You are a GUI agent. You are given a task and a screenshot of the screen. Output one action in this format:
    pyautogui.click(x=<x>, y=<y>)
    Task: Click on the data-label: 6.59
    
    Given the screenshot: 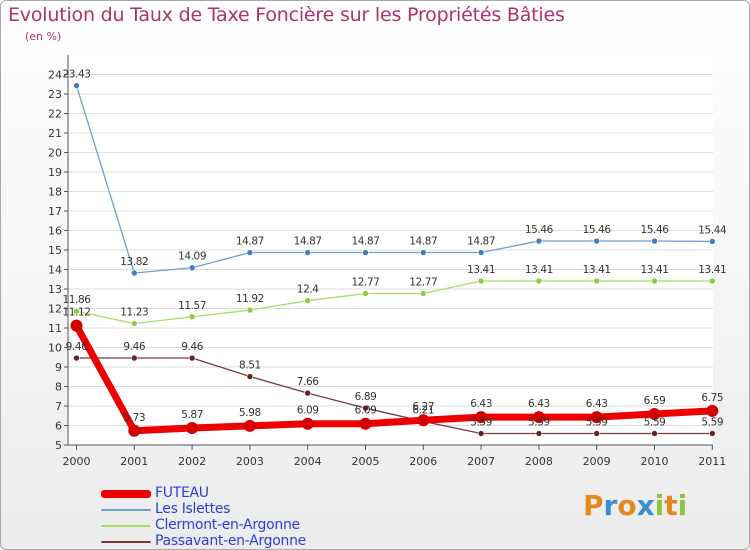 What is the action you would take?
    pyautogui.click(x=655, y=401)
    